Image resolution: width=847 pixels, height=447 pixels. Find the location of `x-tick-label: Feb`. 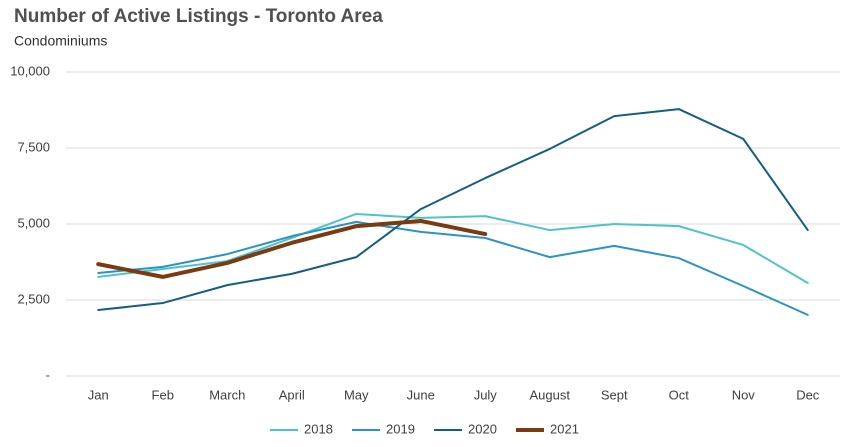

x-tick-label: Feb is located at coordinates (163, 394).